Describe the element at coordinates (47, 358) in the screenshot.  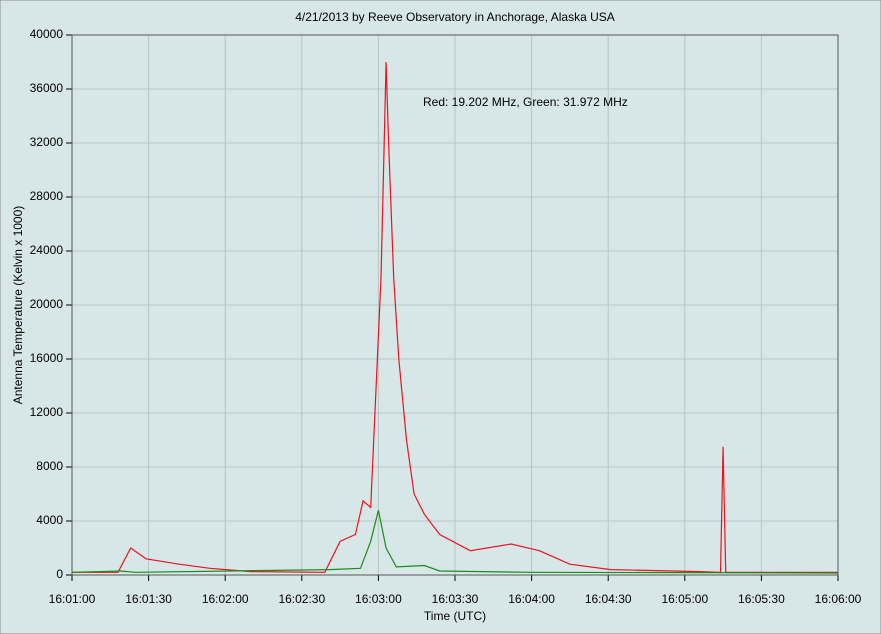
I see `y-tick-label: 16000` at that location.